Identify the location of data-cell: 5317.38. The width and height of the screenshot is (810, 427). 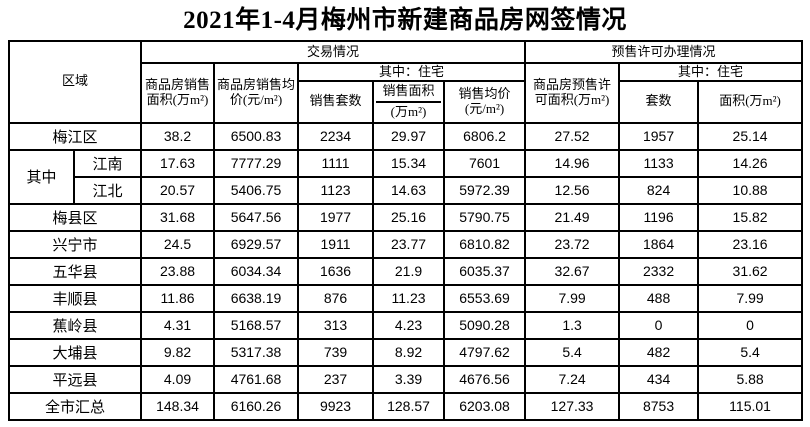
(256, 352).